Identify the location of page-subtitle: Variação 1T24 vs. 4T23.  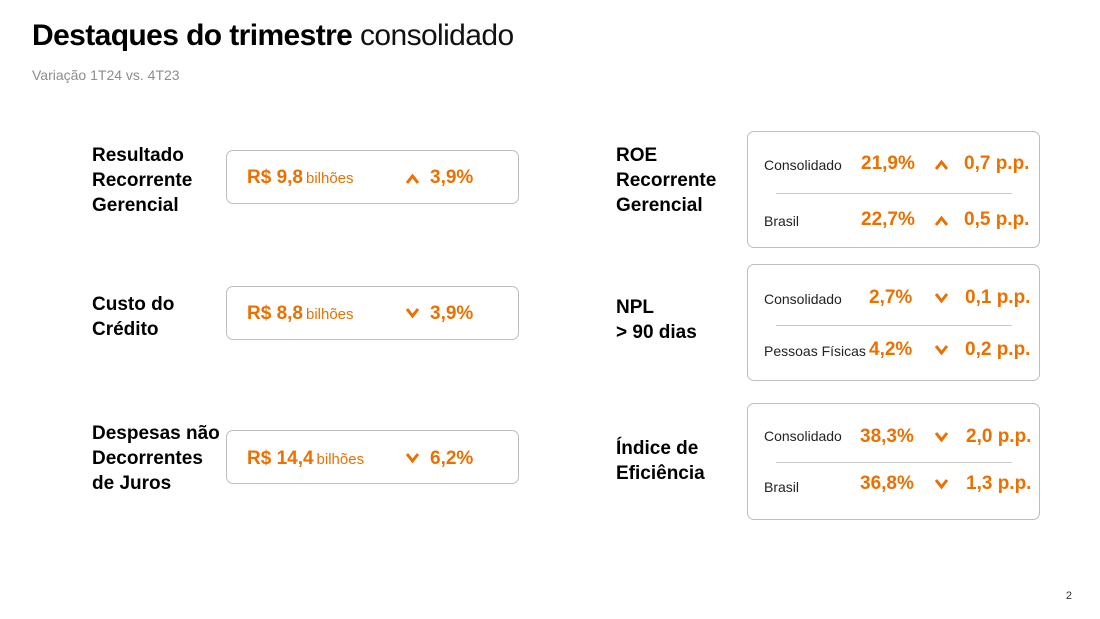
(106, 75).